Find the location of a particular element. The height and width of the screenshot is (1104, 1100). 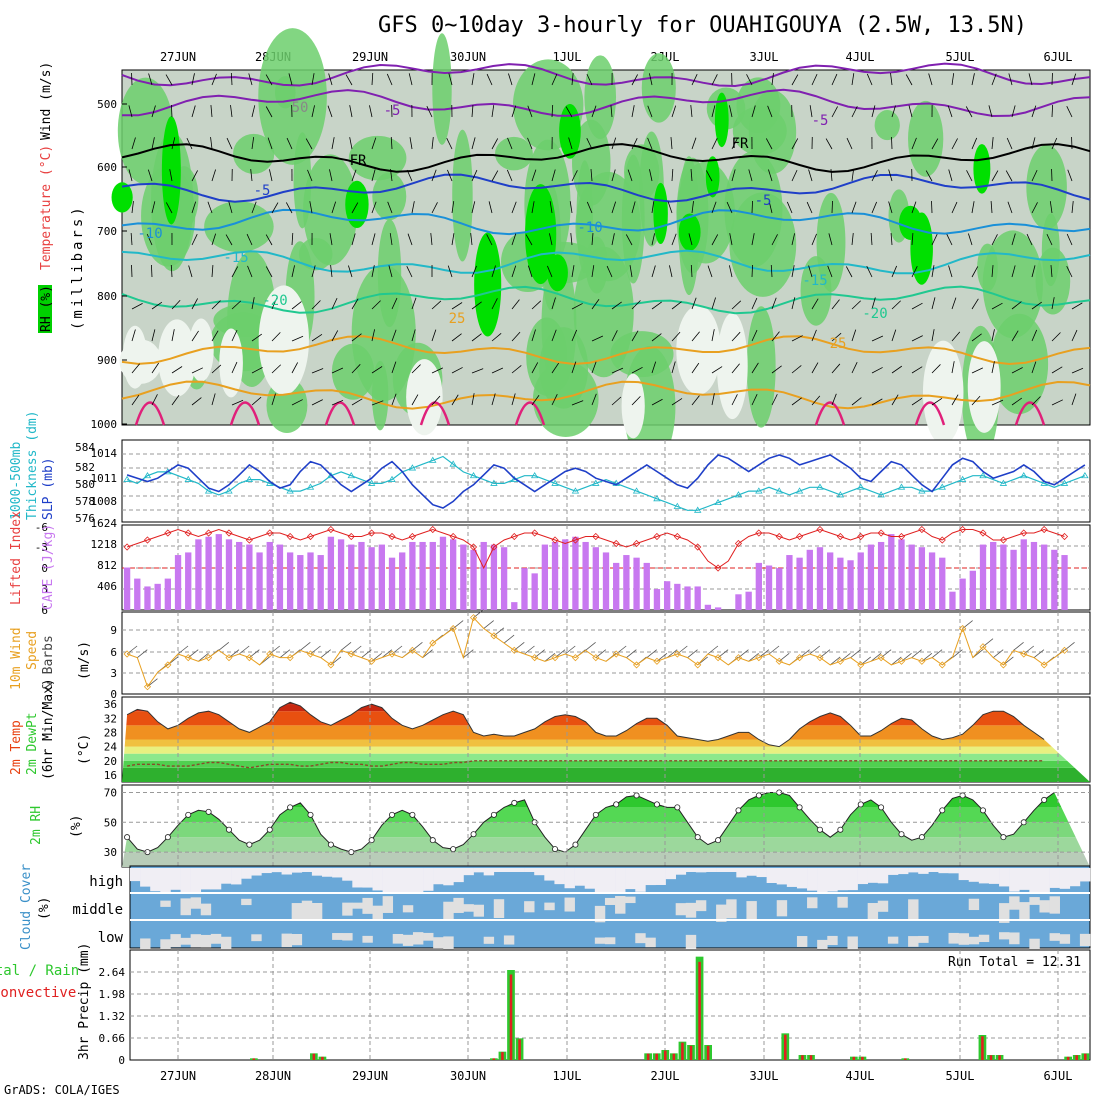

precip-conv-label: Convective is located at coordinates (38, 993).